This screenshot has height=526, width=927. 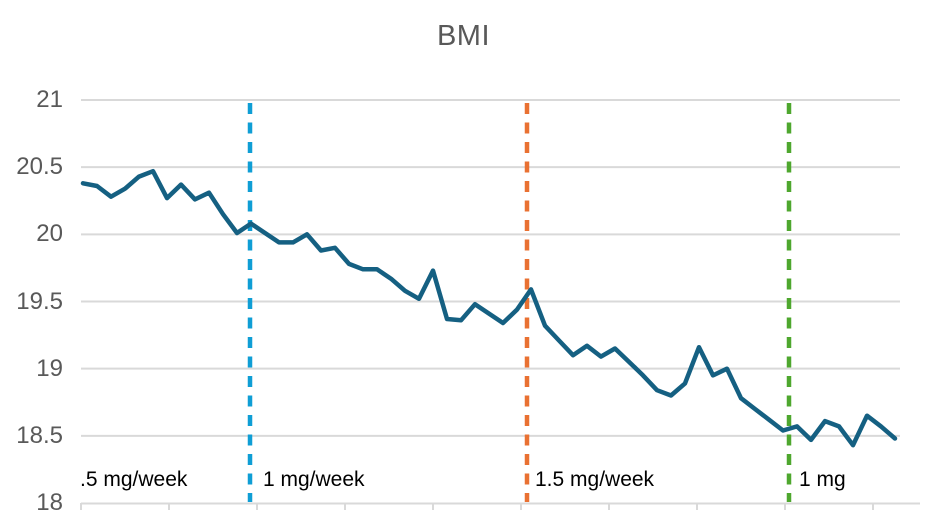 What do you see at coordinates (49, 99) in the screenshot?
I see `y-axis-label: 21` at bounding box center [49, 99].